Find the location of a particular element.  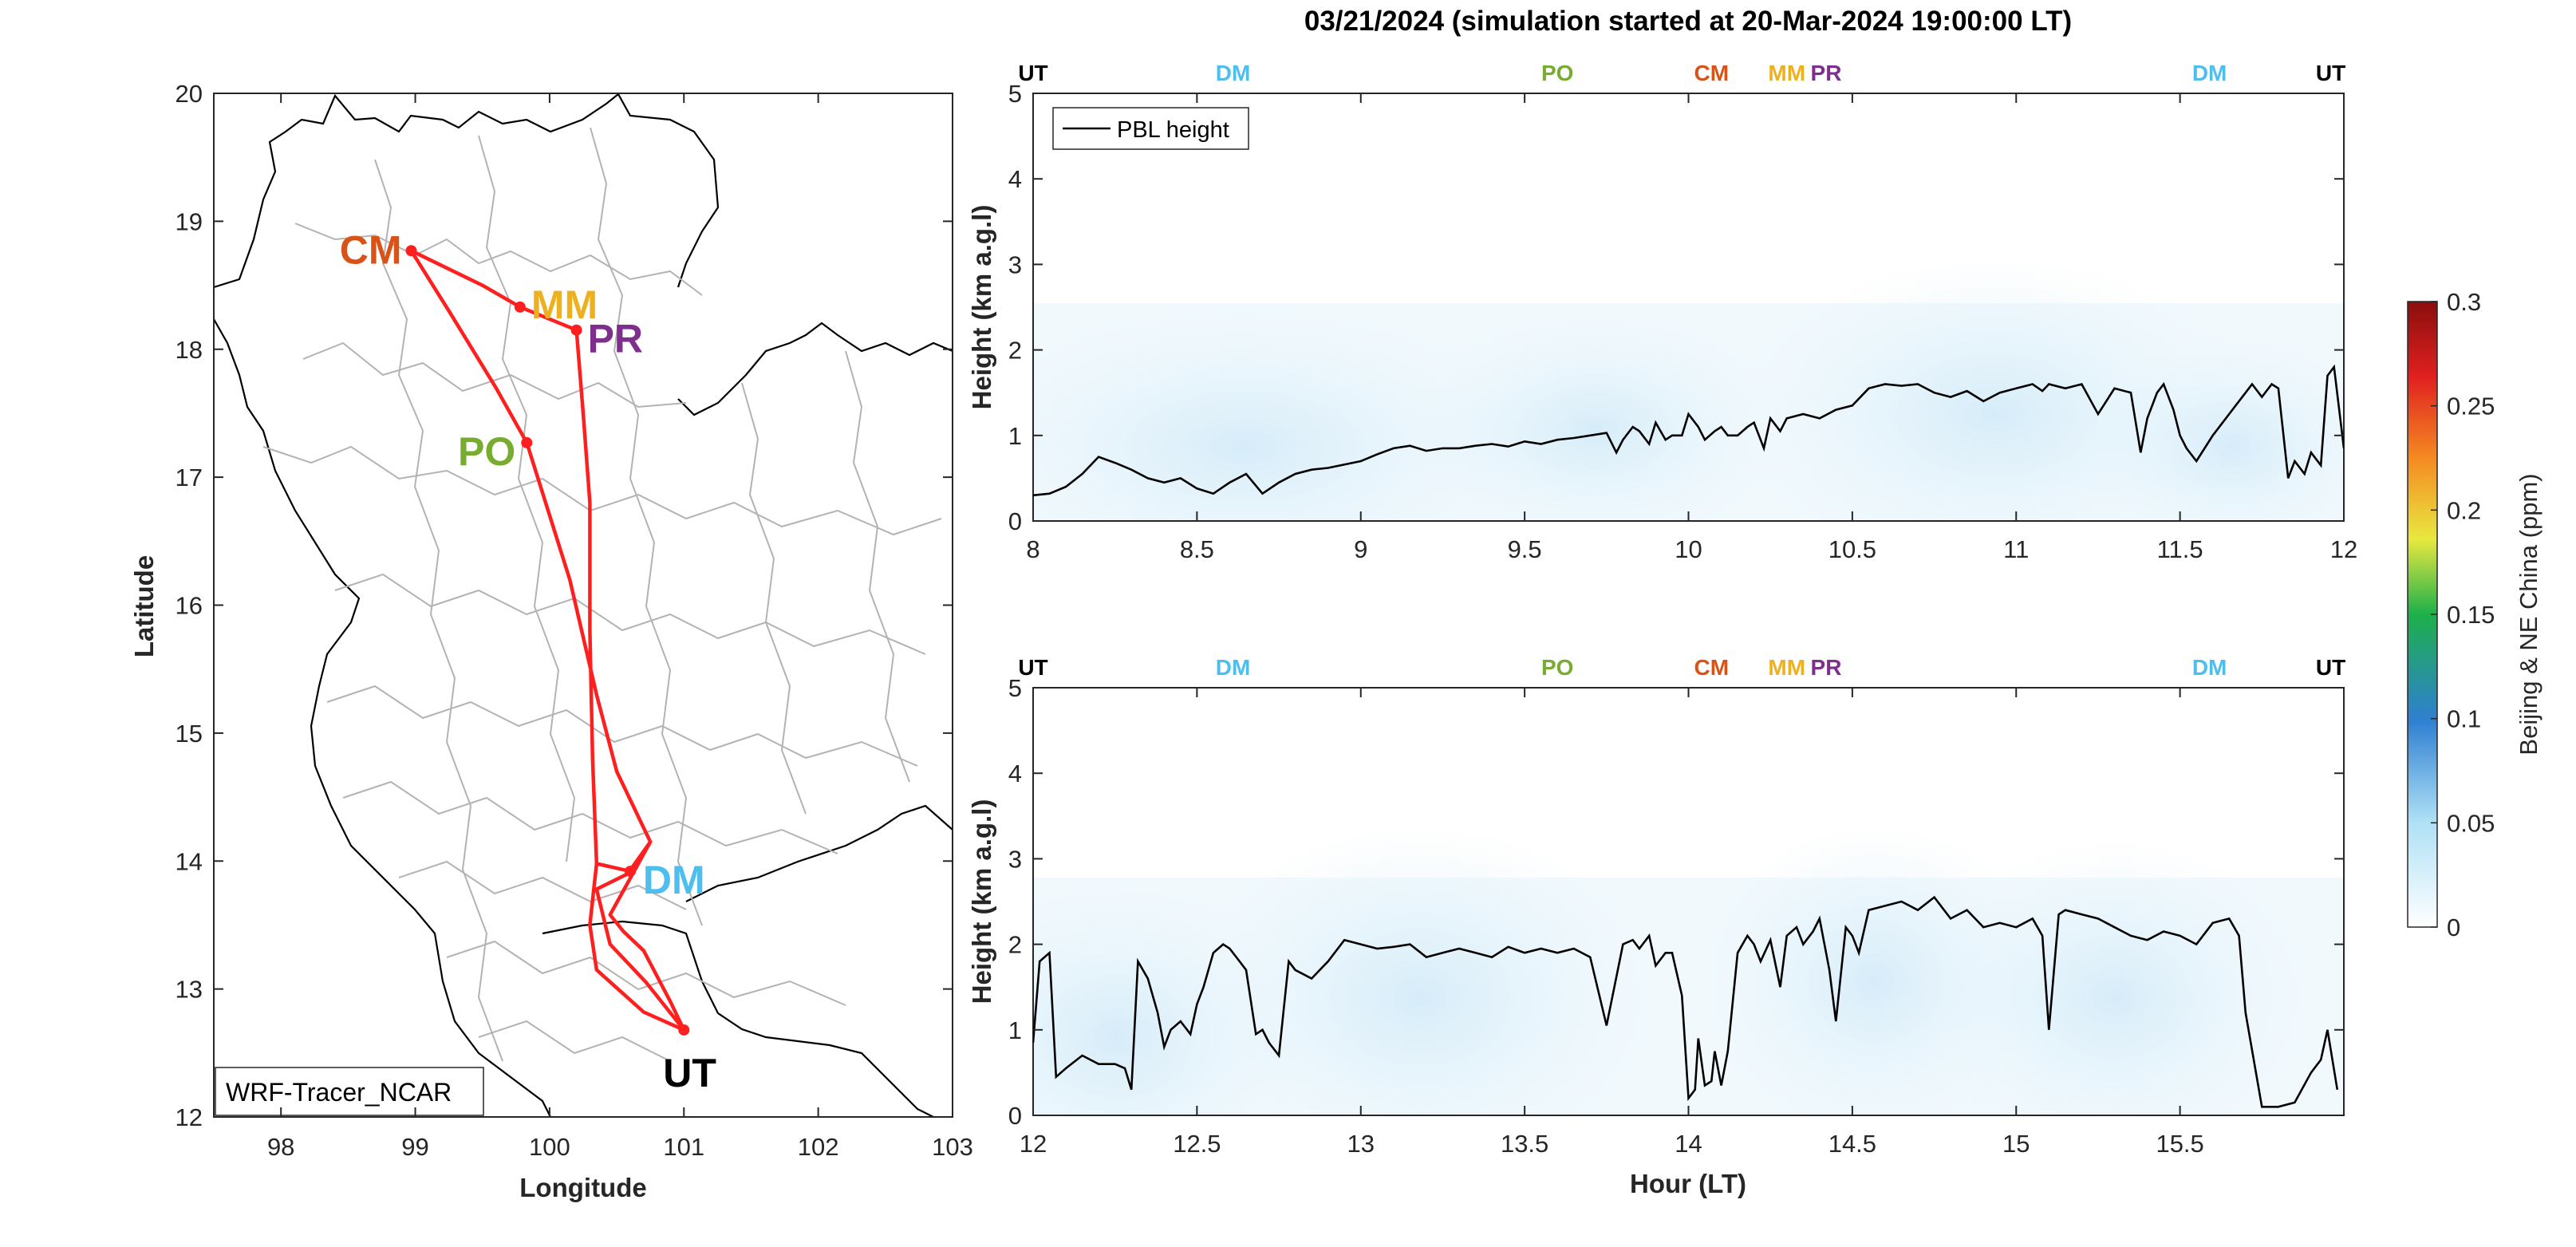

x-tick-label: 101 is located at coordinates (684, 1147).